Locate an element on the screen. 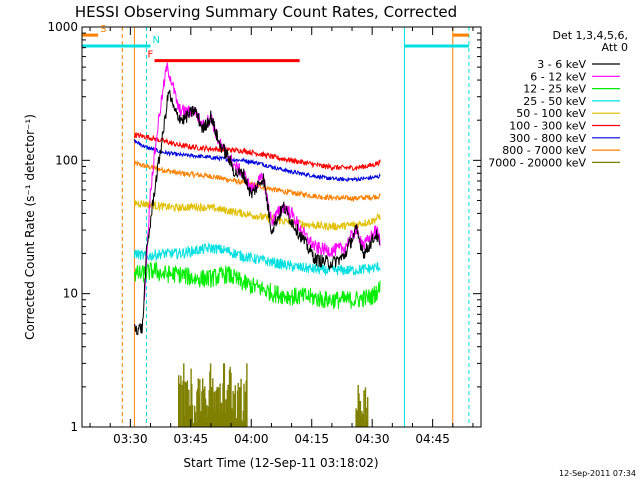 The image size is (640, 480). legend-entry-label: 12 - 25 keV is located at coordinates (554, 89).